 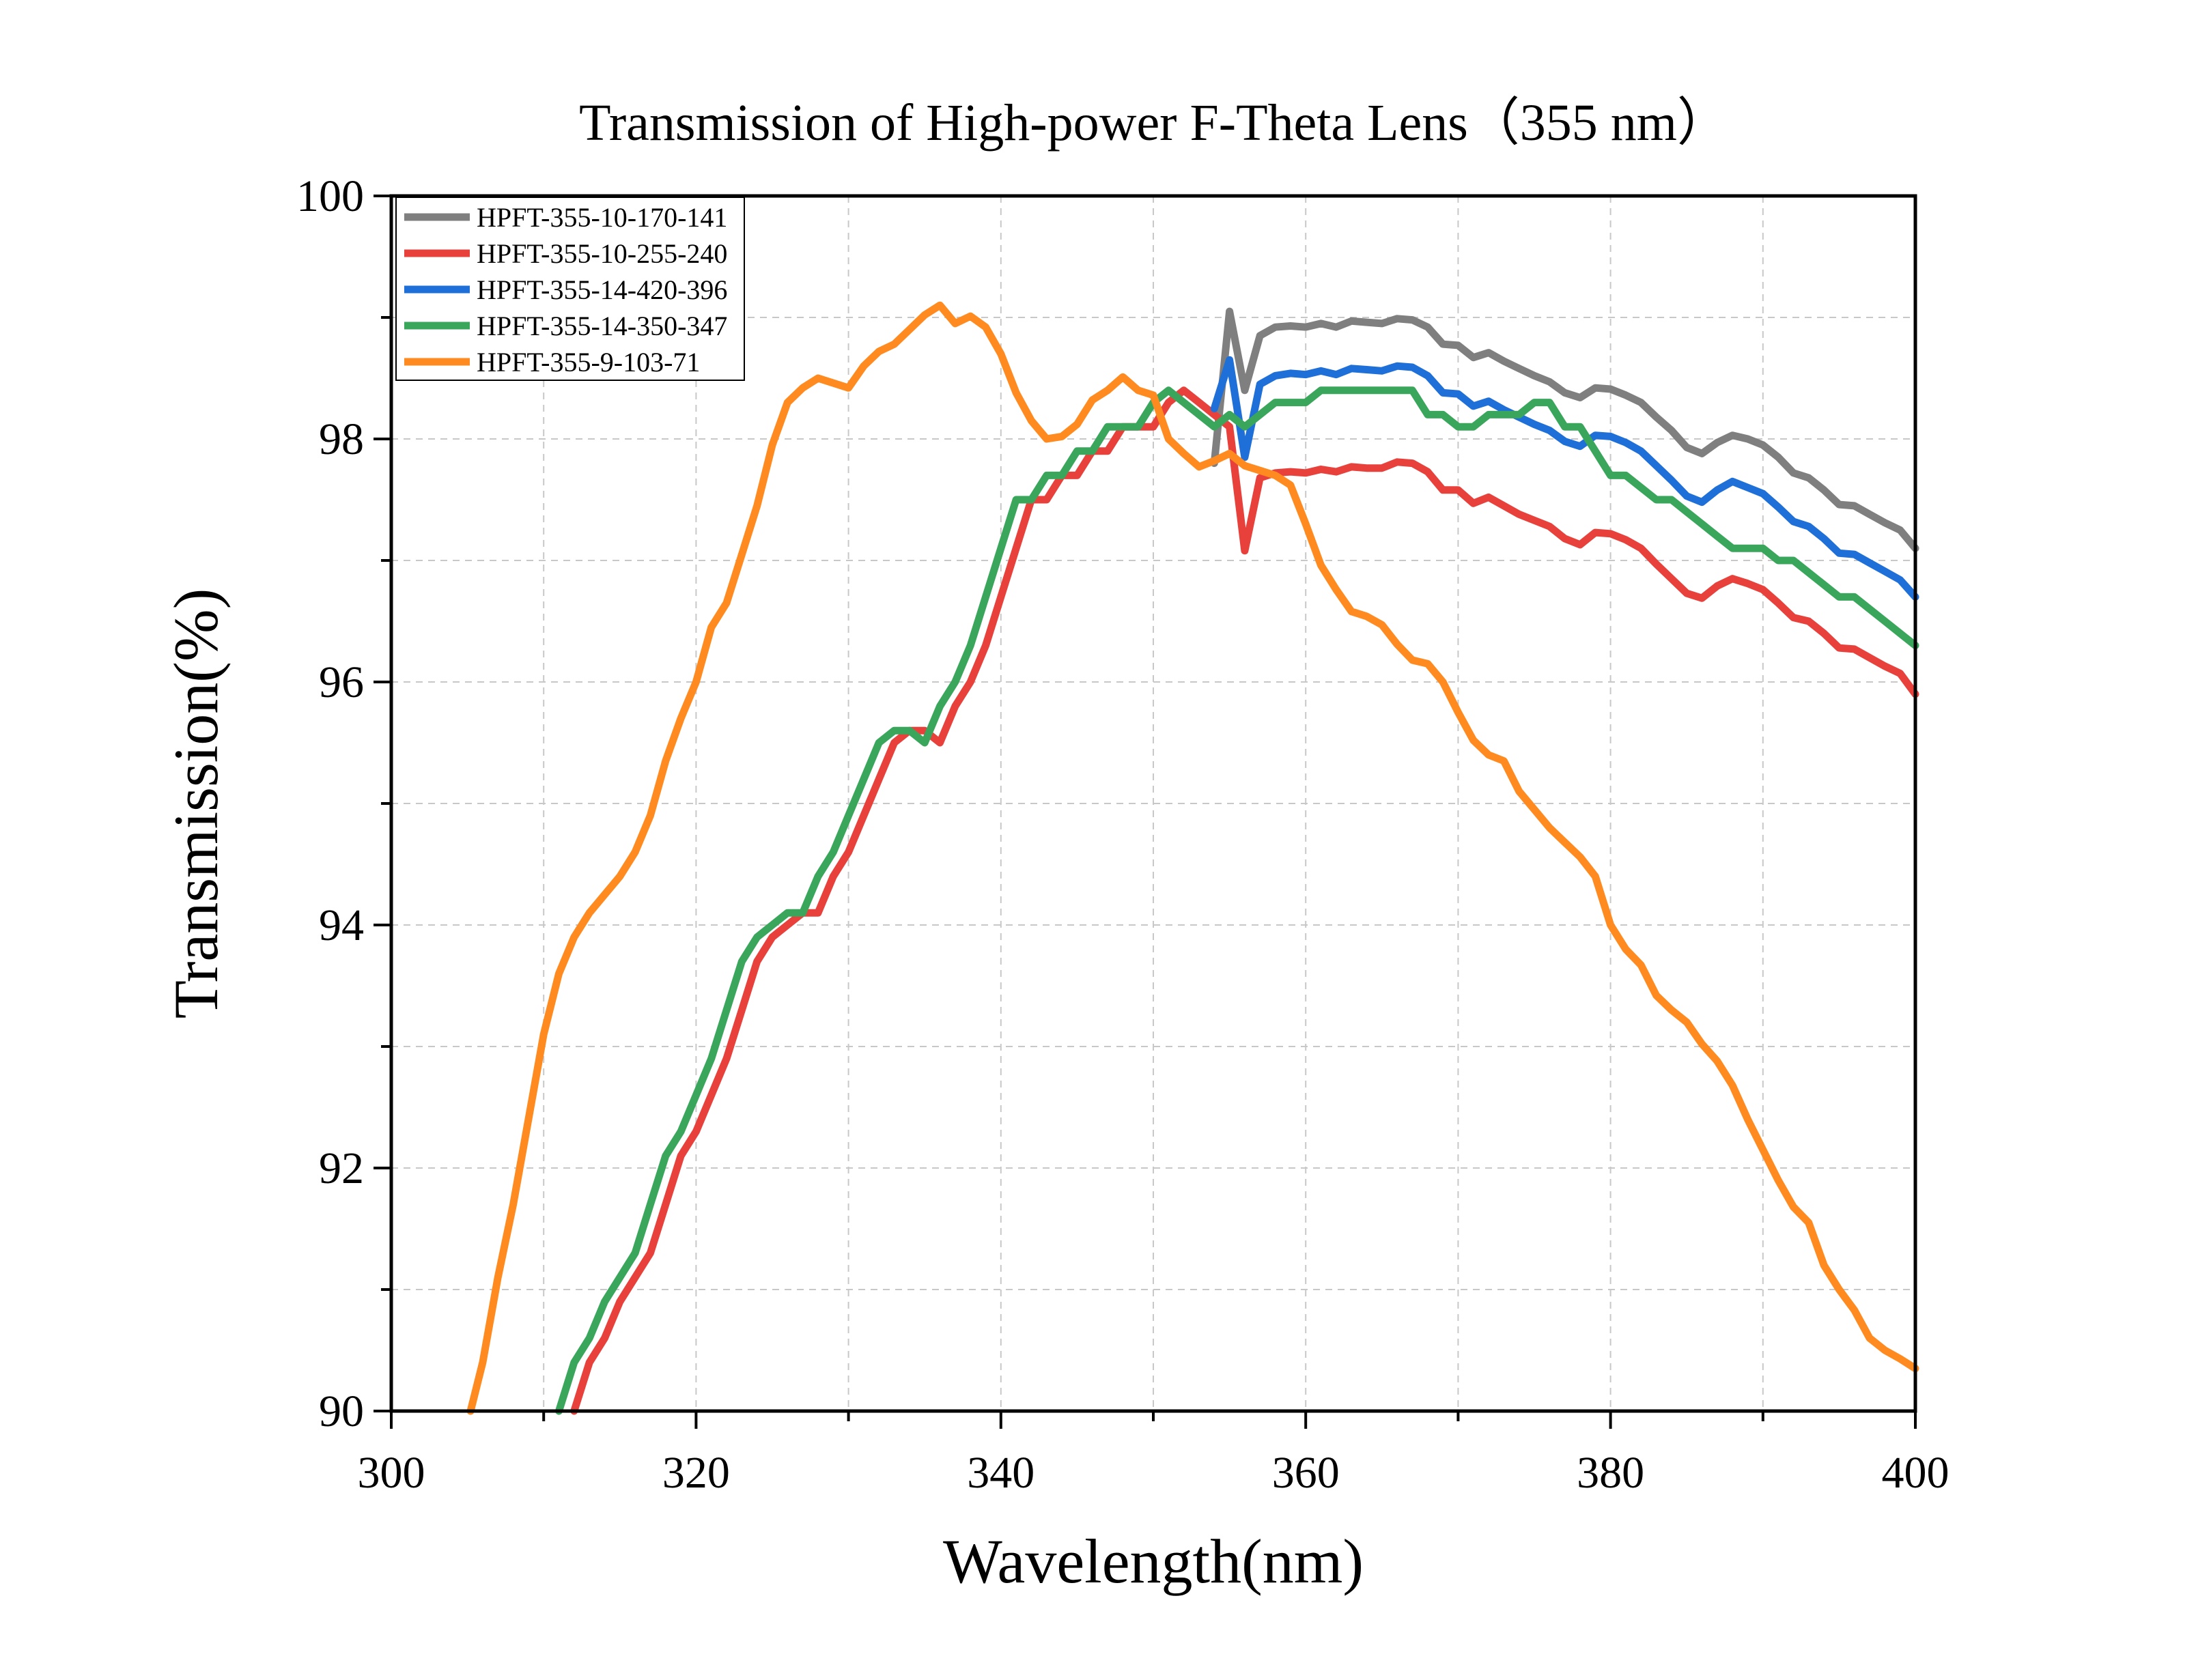 What do you see at coordinates (1154, 1561) in the screenshot?
I see `x-axis-label: Wavelength(nm)` at bounding box center [1154, 1561].